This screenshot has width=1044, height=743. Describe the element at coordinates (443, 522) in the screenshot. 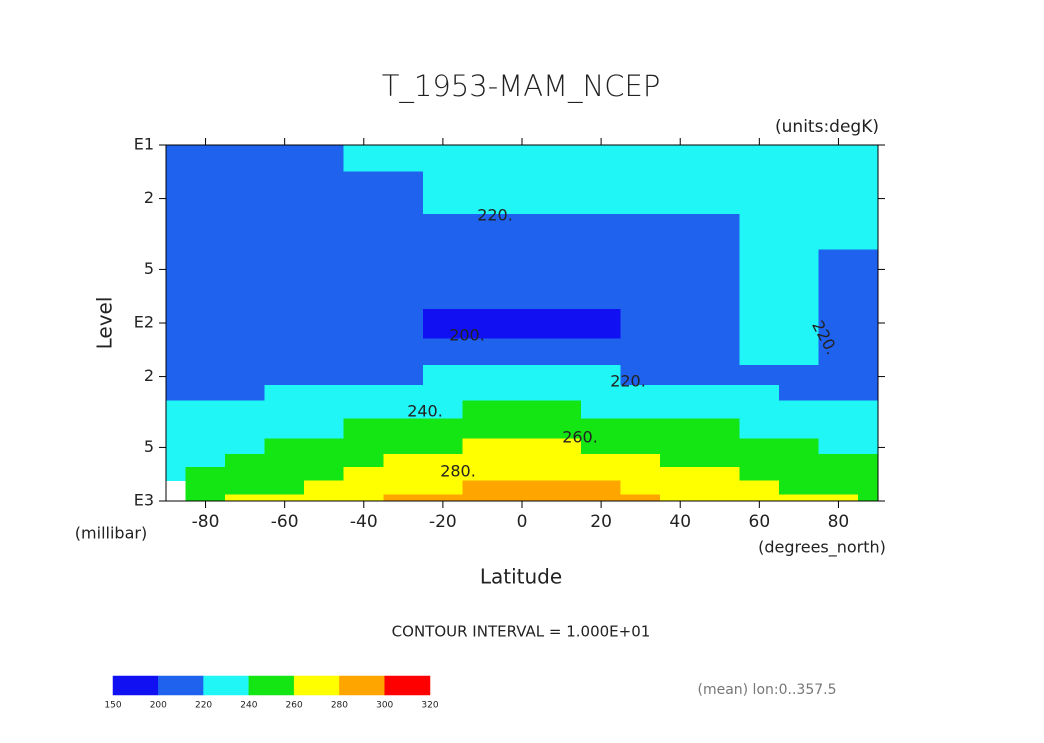

I see `x-tick-label: -20` at that location.